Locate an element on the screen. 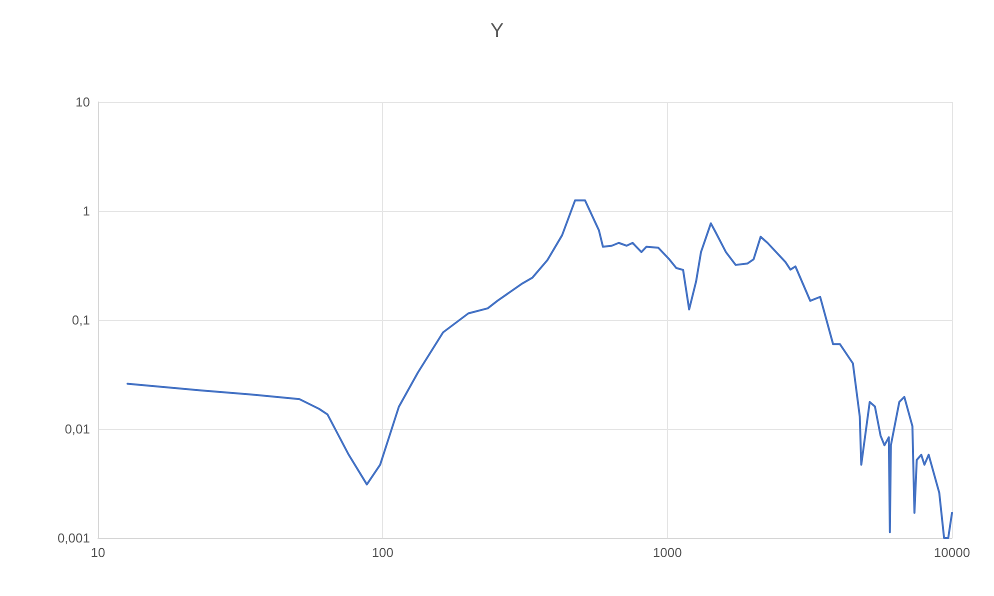 The image size is (994, 596). x-tick-label: 10 is located at coordinates (98, 552).